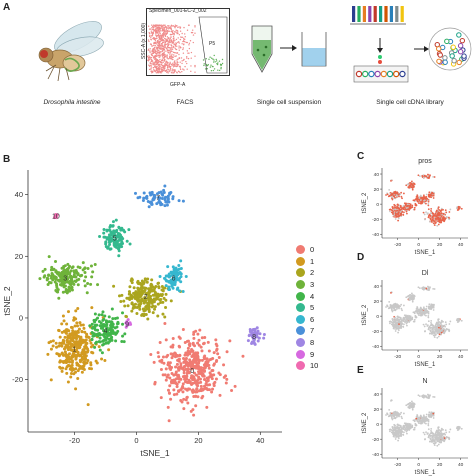  Describe the element at coordinates (65, 278) in the screenshot. I see `cluster-3-label: 3` at that location.